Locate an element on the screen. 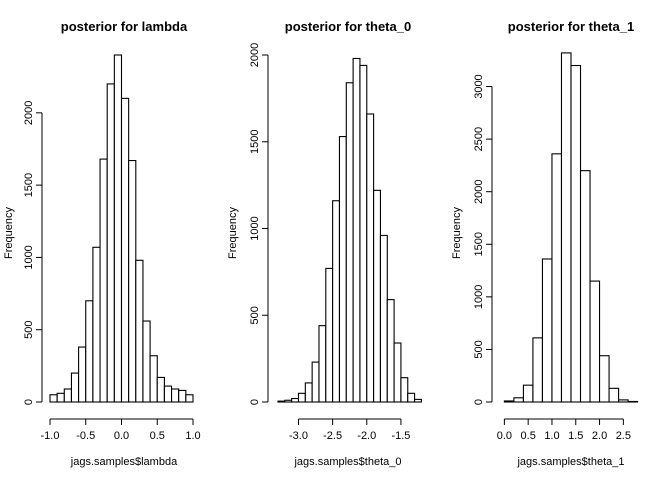 Image resolution: width=672 pixels, height=480 pixels. y-tick-label: 3000 is located at coordinates (479, 86).